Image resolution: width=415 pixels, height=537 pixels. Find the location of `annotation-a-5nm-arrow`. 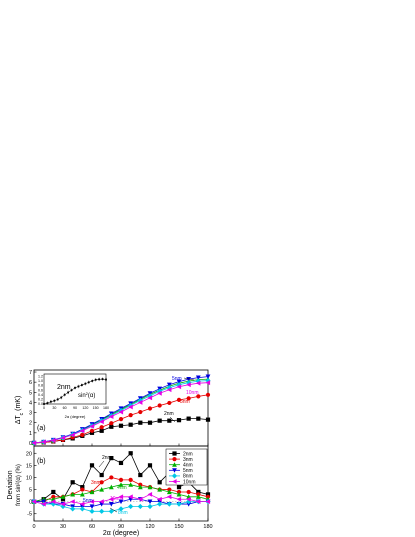

annotation-a-5nm-arrow is located at coordinates (189, 379).